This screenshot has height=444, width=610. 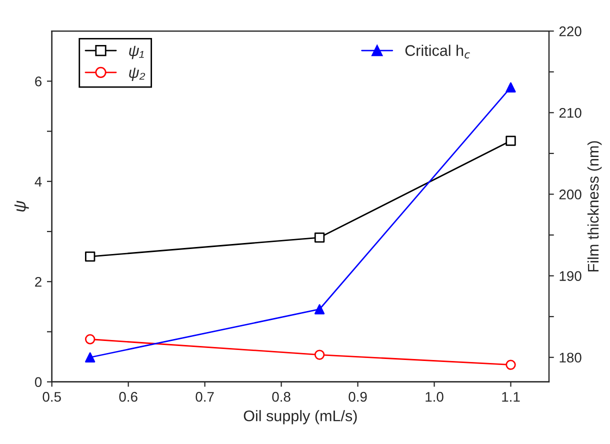 What do you see at coordinates (437, 51) in the screenshot?
I see `legend-label: Critical h$_{c}$` at bounding box center [437, 51].